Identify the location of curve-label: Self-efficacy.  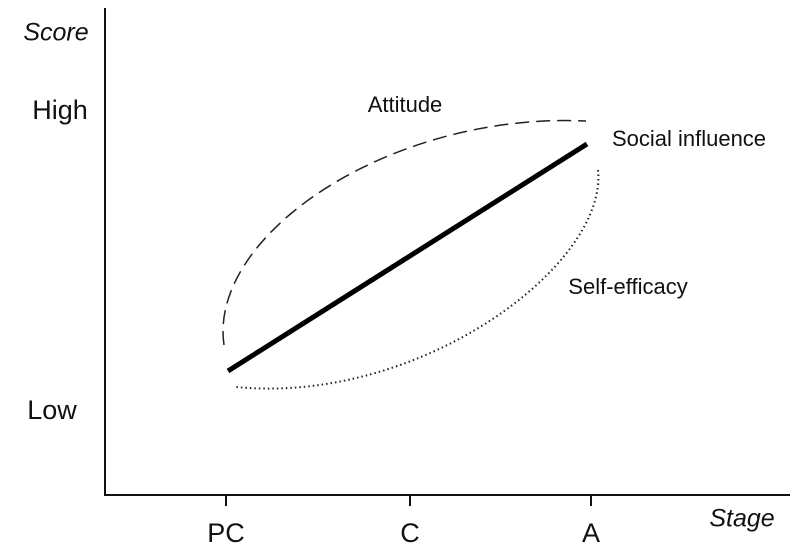
(627, 286).